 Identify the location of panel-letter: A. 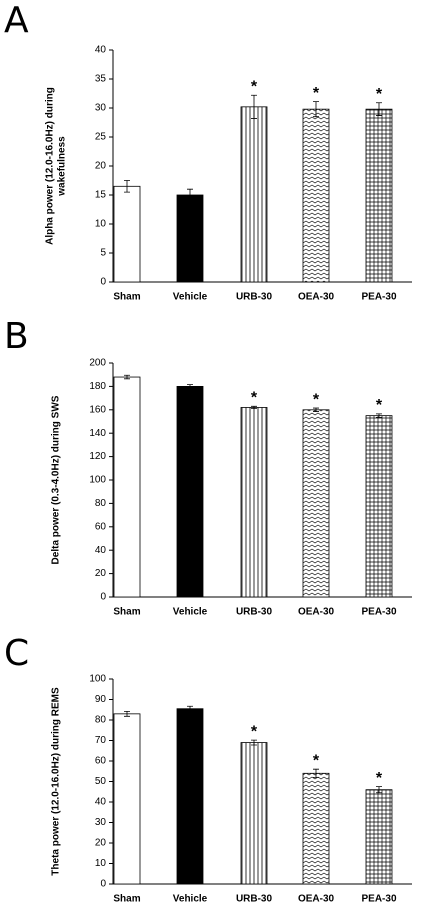
(16, 20).